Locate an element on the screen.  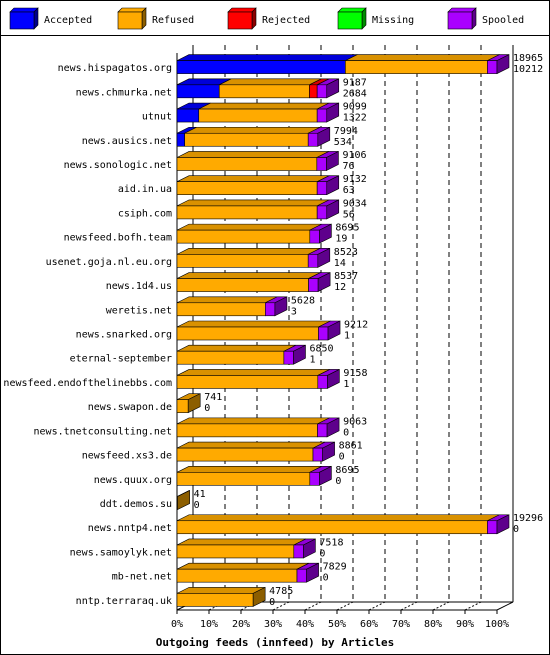
value-label-top: 4785 is located at coordinates (281, 591).